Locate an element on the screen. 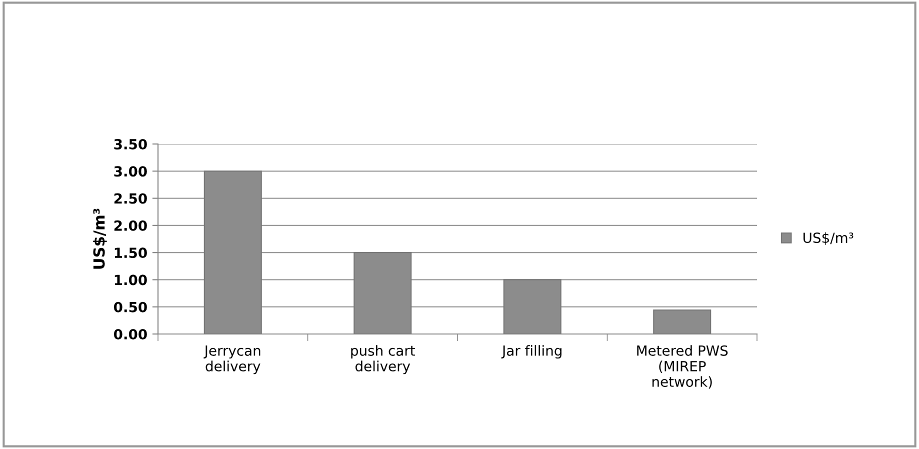  x-tick-label: Metered PWS (MIREP network) is located at coordinates (682, 367).